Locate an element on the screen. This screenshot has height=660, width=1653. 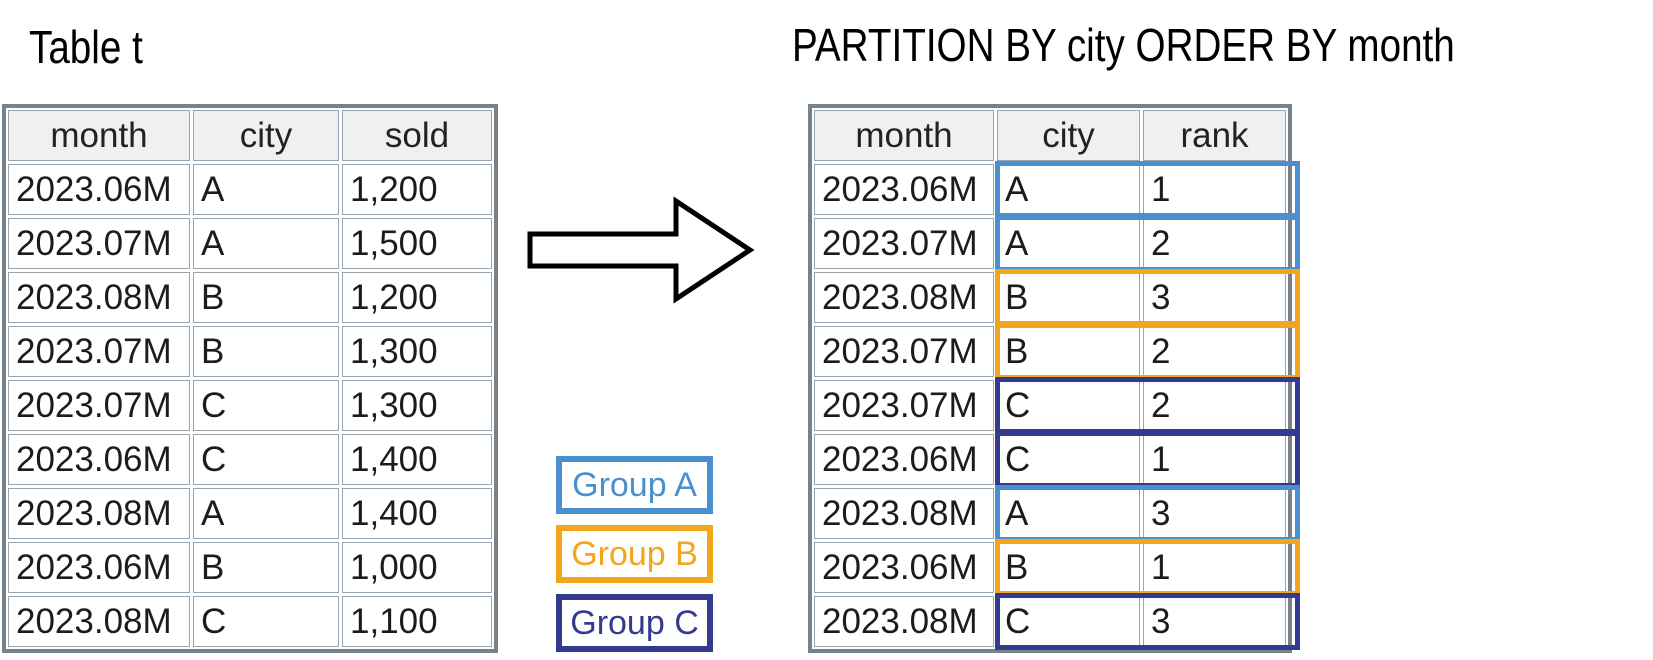
table-row: 2023.06M A 1 is located at coordinates (1057, 189).